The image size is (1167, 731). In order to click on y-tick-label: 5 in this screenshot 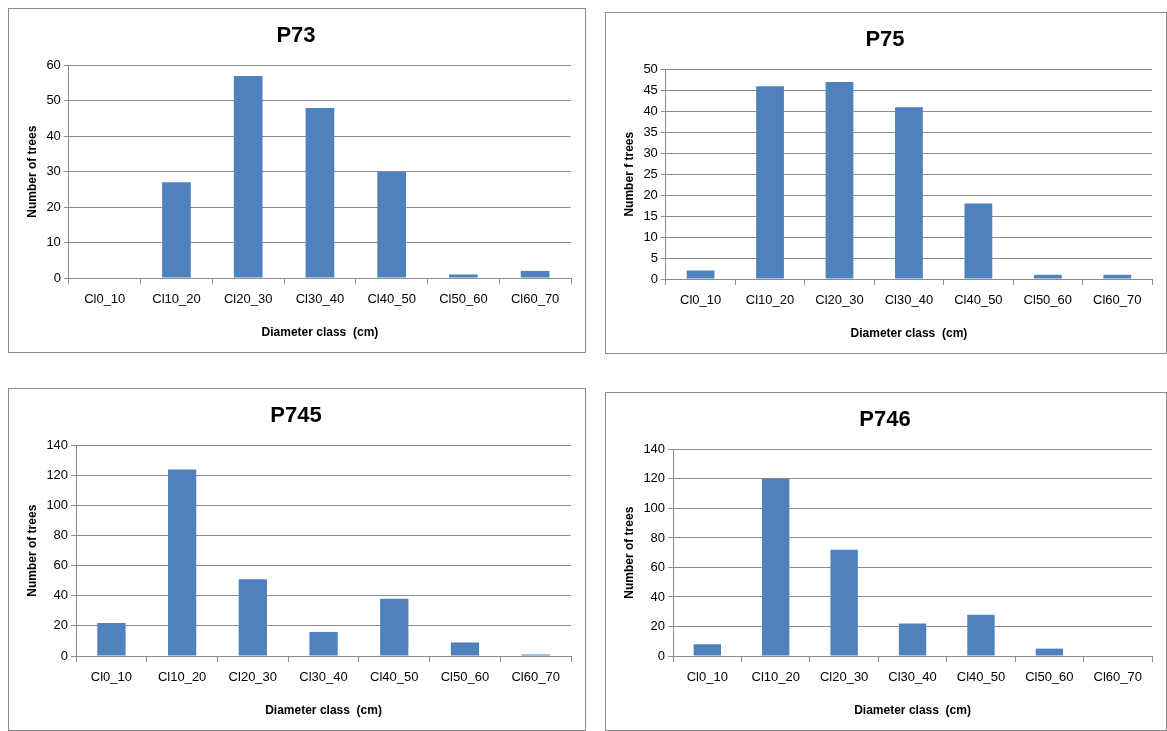, I will do `click(654, 257)`.